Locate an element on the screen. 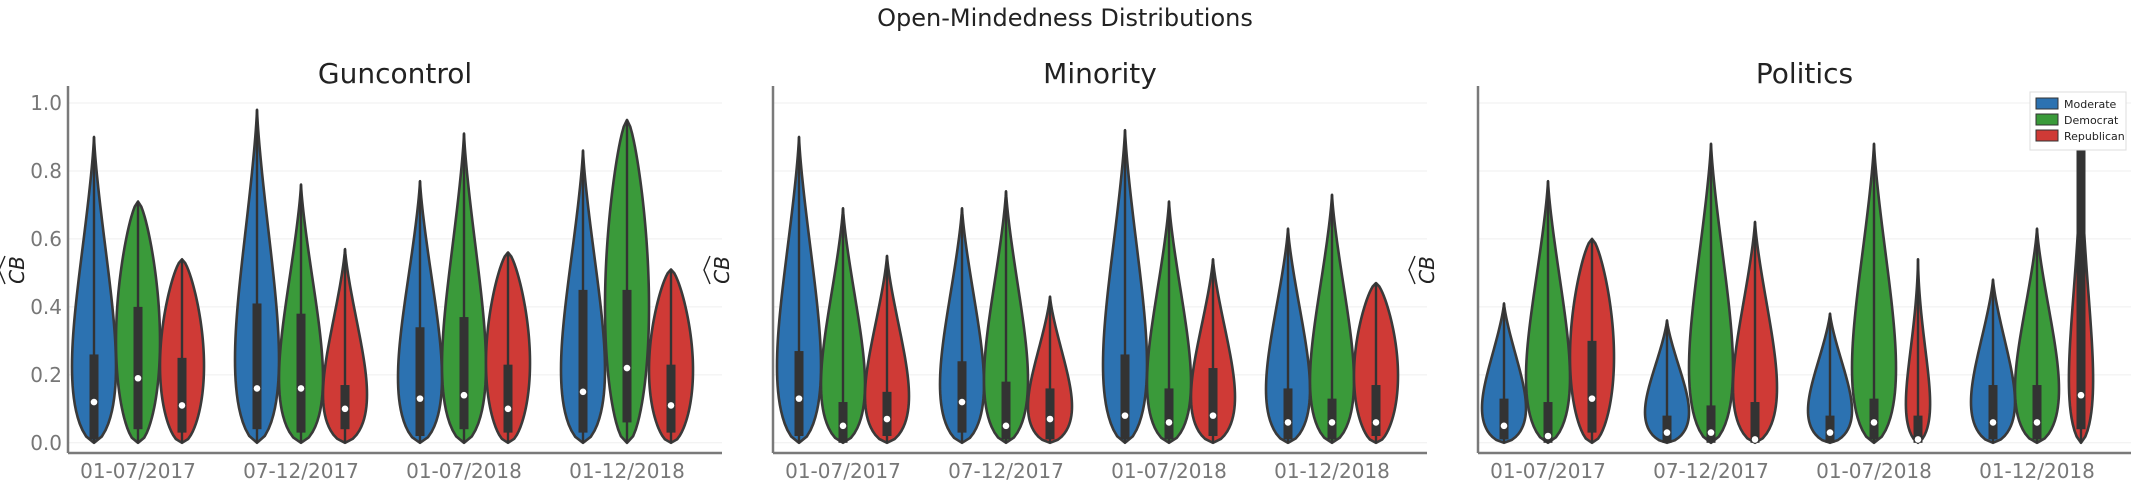 This screenshot has height=490, width=2131. y-tick-label: 0.2 is located at coordinates (46, 375).